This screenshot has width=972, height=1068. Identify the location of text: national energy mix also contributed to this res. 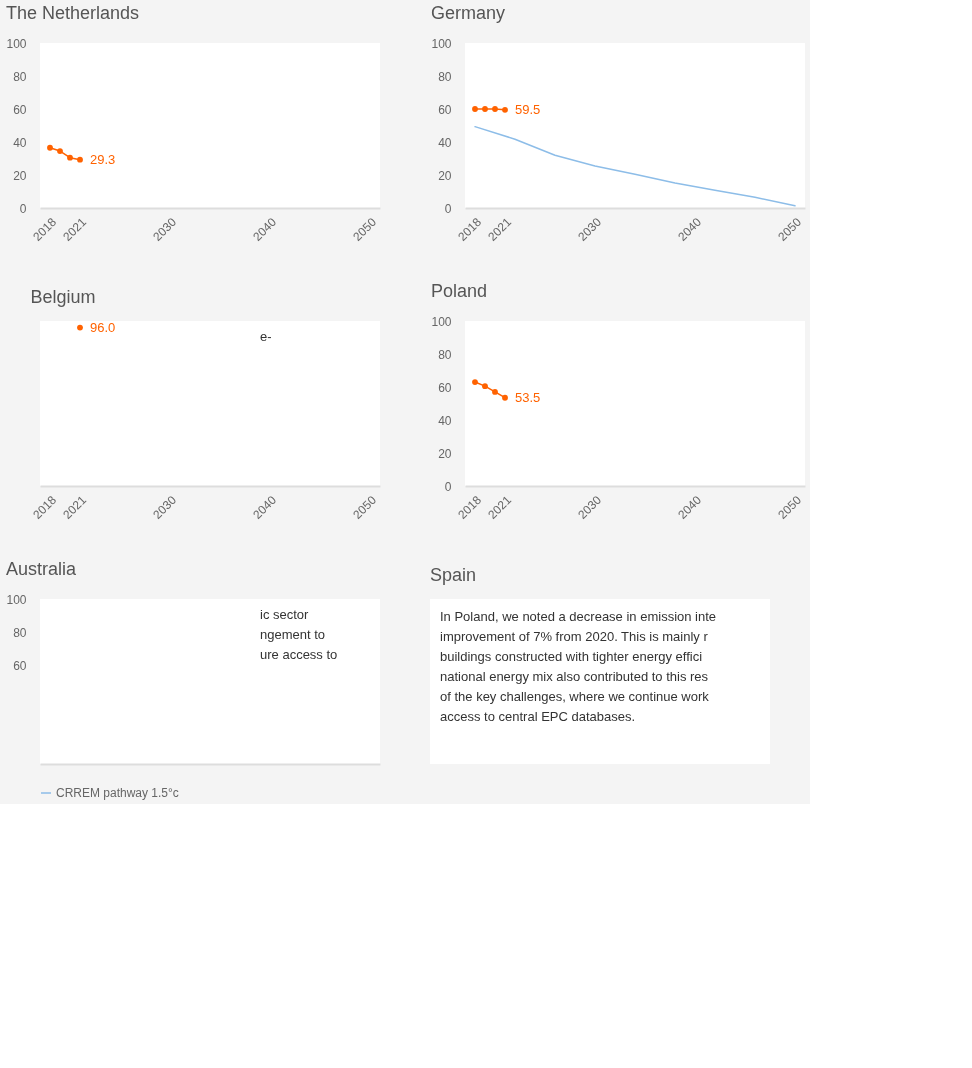
(574, 676).